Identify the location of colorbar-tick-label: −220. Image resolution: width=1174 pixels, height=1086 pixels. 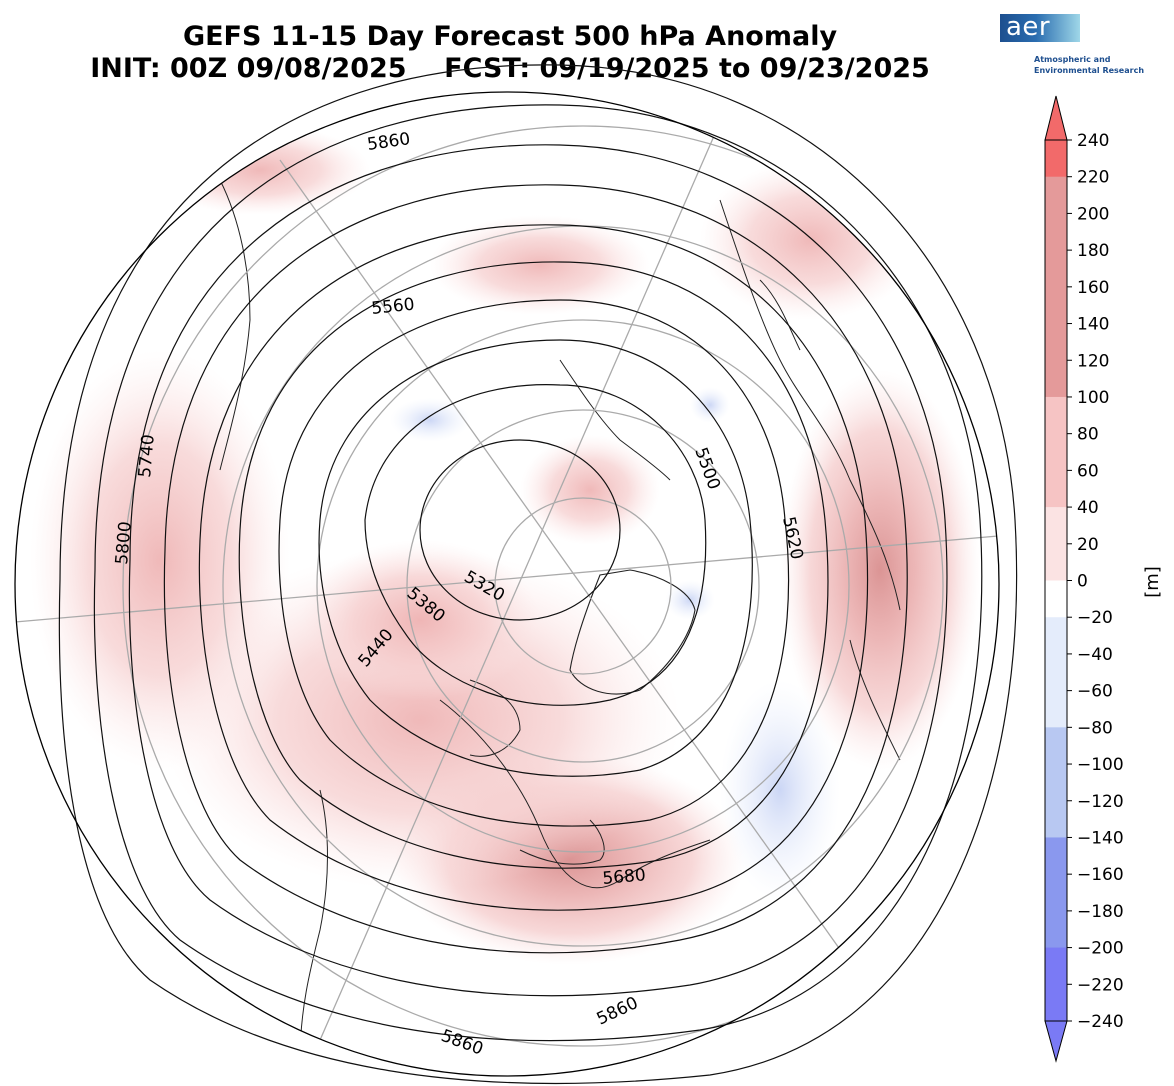
(1100, 985).